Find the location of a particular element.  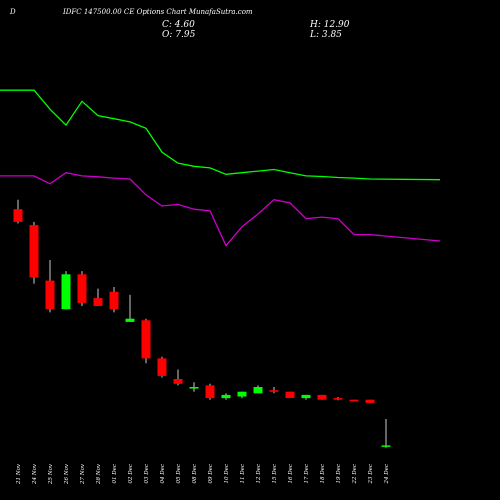

low-value: L: 3.85 is located at coordinates (326, 35).